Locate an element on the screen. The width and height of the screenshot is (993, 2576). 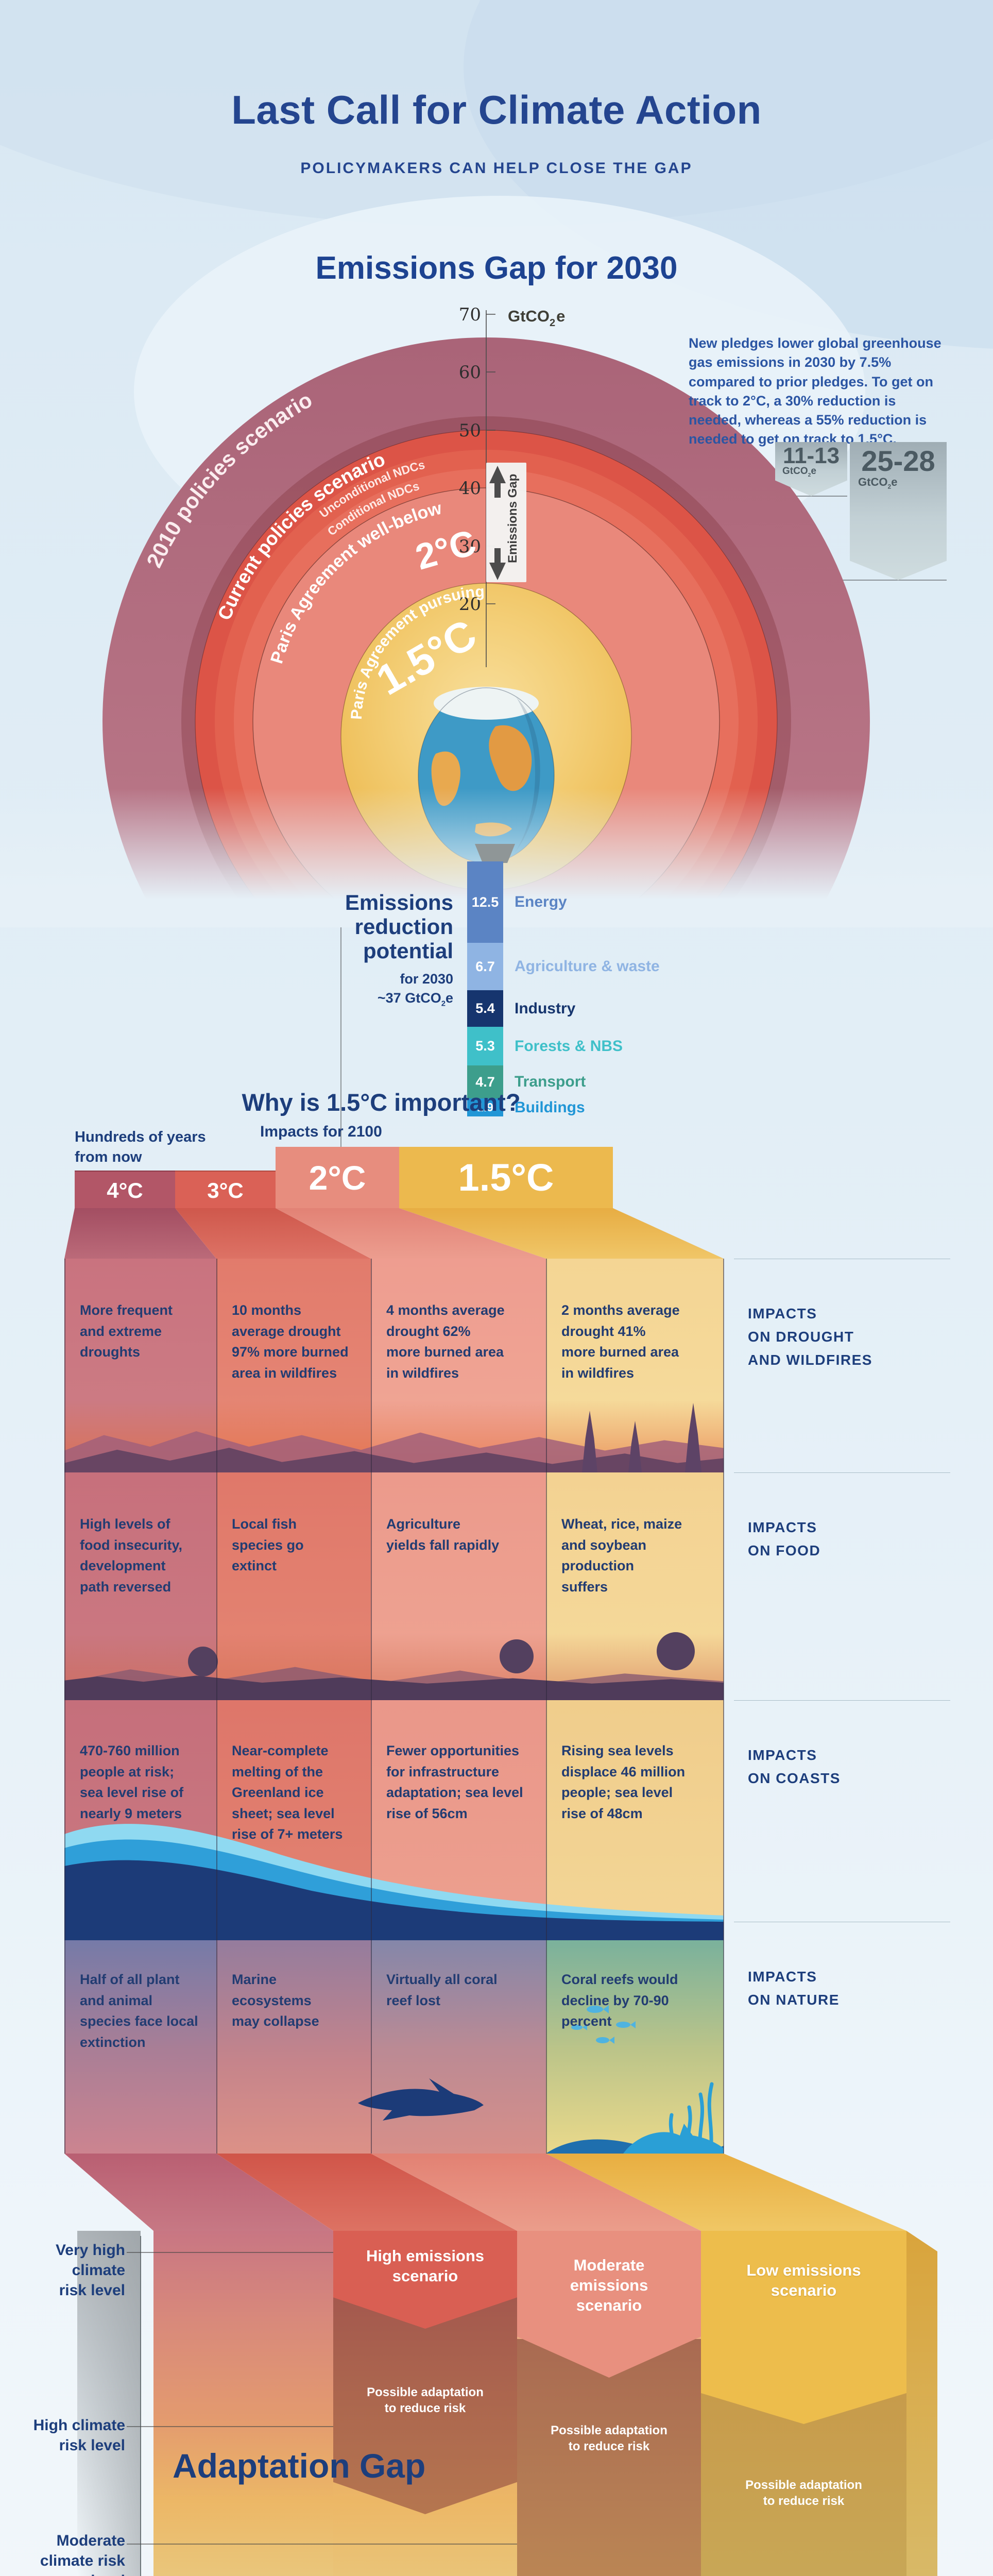
risk-label-high: High climate risk level is located at coordinates (79, 2435).